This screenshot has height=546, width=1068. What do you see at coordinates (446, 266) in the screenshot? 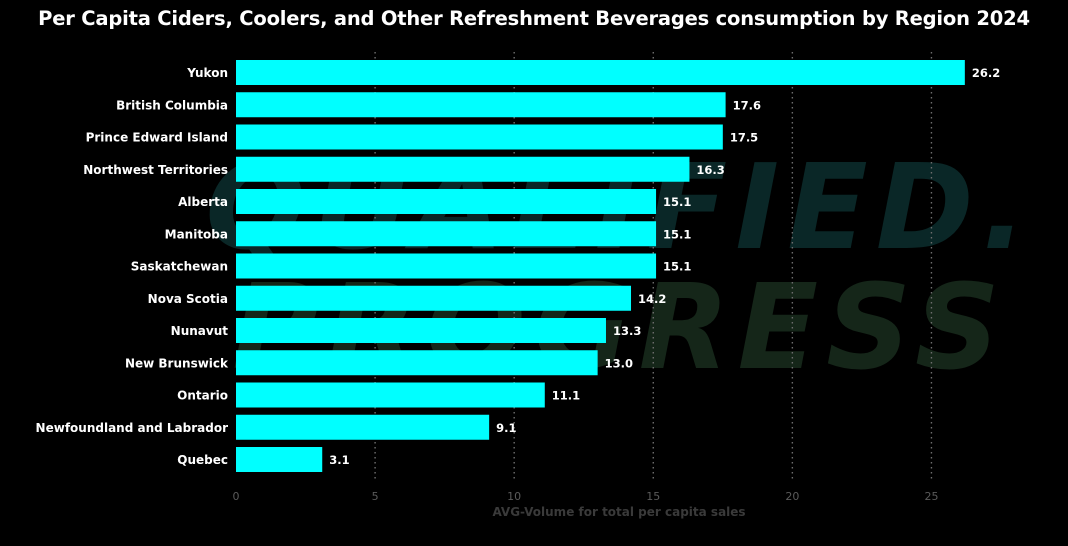
I see `bar-saskatchewan` at bounding box center [446, 266].